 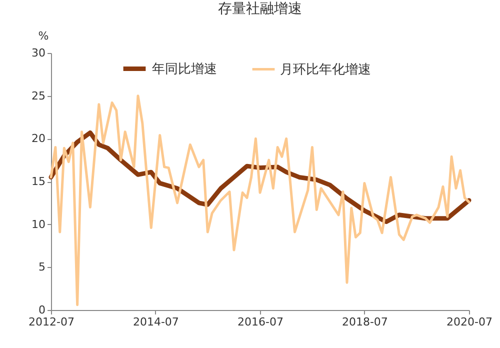 What do you see at coordinates (260, 9) in the screenshot?
I see `chart-title: 存量社融增速` at bounding box center [260, 9].